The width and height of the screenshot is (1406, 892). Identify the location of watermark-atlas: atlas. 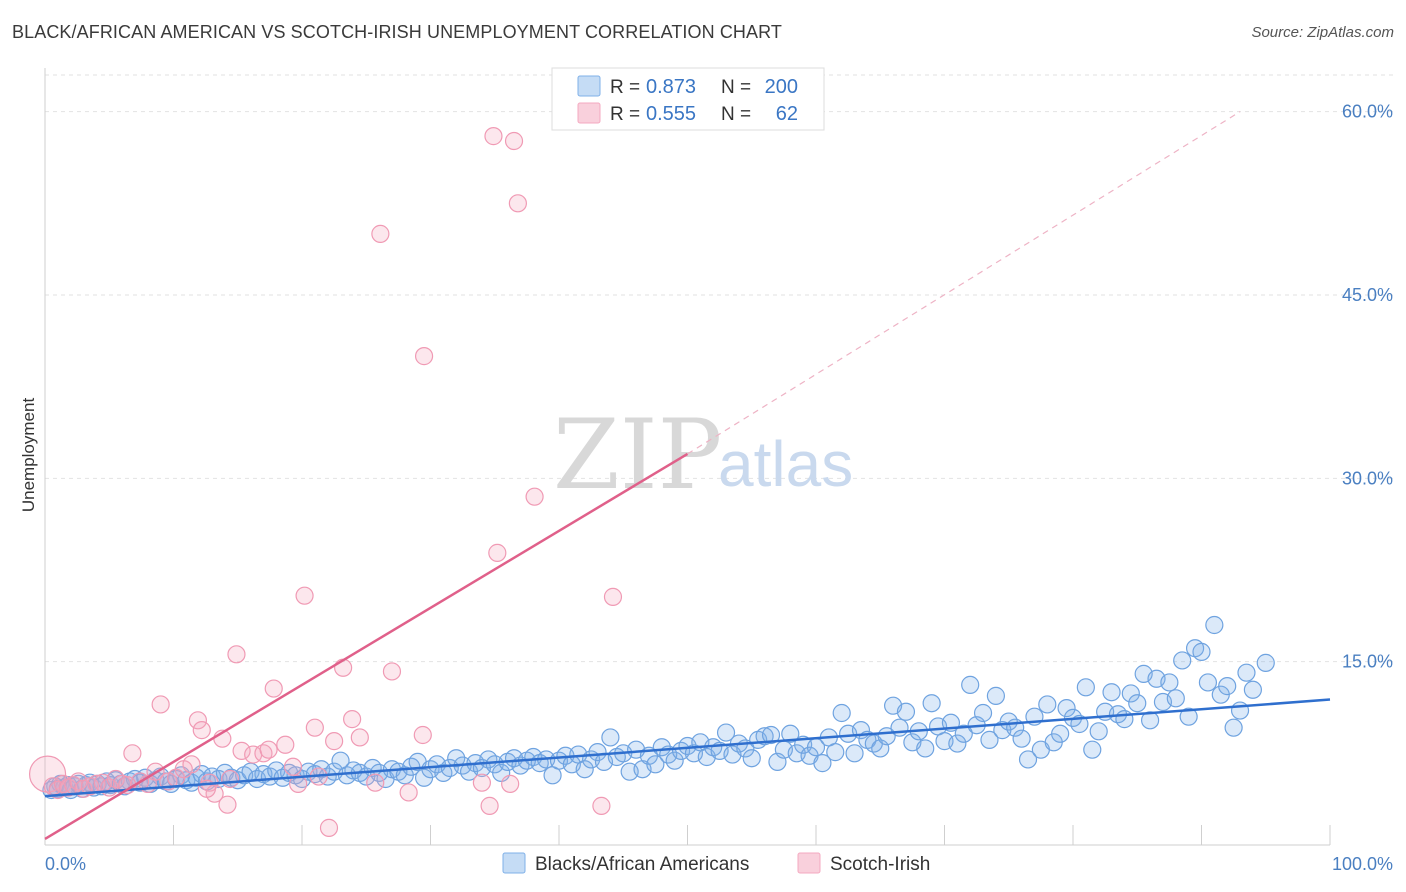
(785, 464).